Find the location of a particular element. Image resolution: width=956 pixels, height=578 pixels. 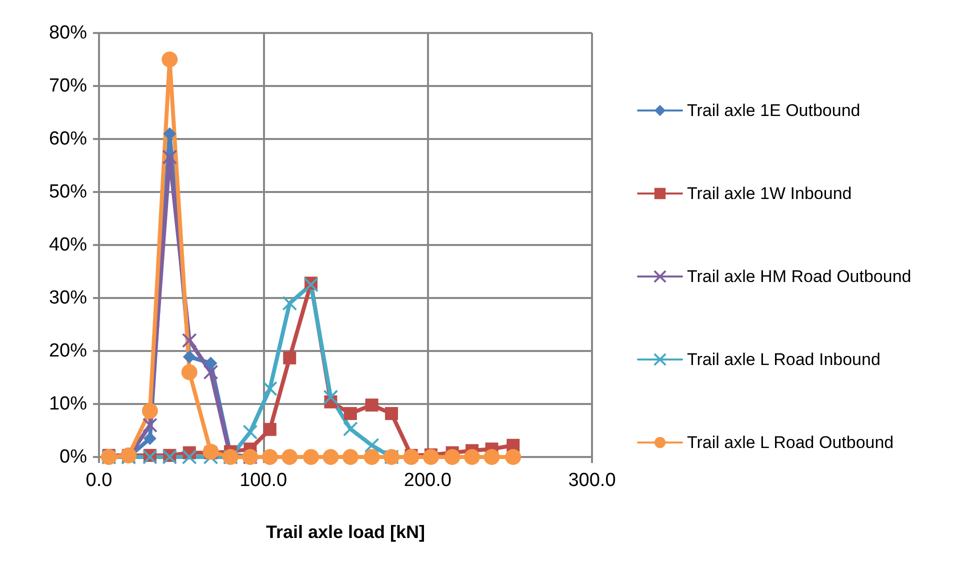

y-tick-label: 80% is located at coordinates (68, 33).